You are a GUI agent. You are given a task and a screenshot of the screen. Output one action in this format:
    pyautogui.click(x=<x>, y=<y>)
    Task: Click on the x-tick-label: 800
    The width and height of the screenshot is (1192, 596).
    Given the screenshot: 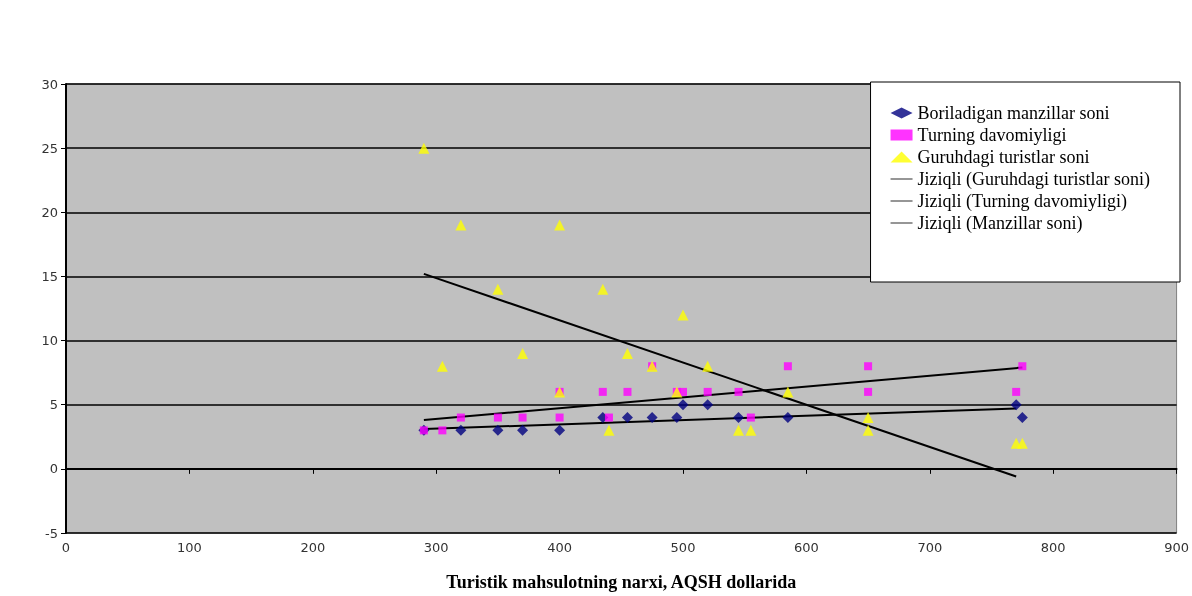 What is the action you would take?
    pyautogui.click(x=1053, y=547)
    